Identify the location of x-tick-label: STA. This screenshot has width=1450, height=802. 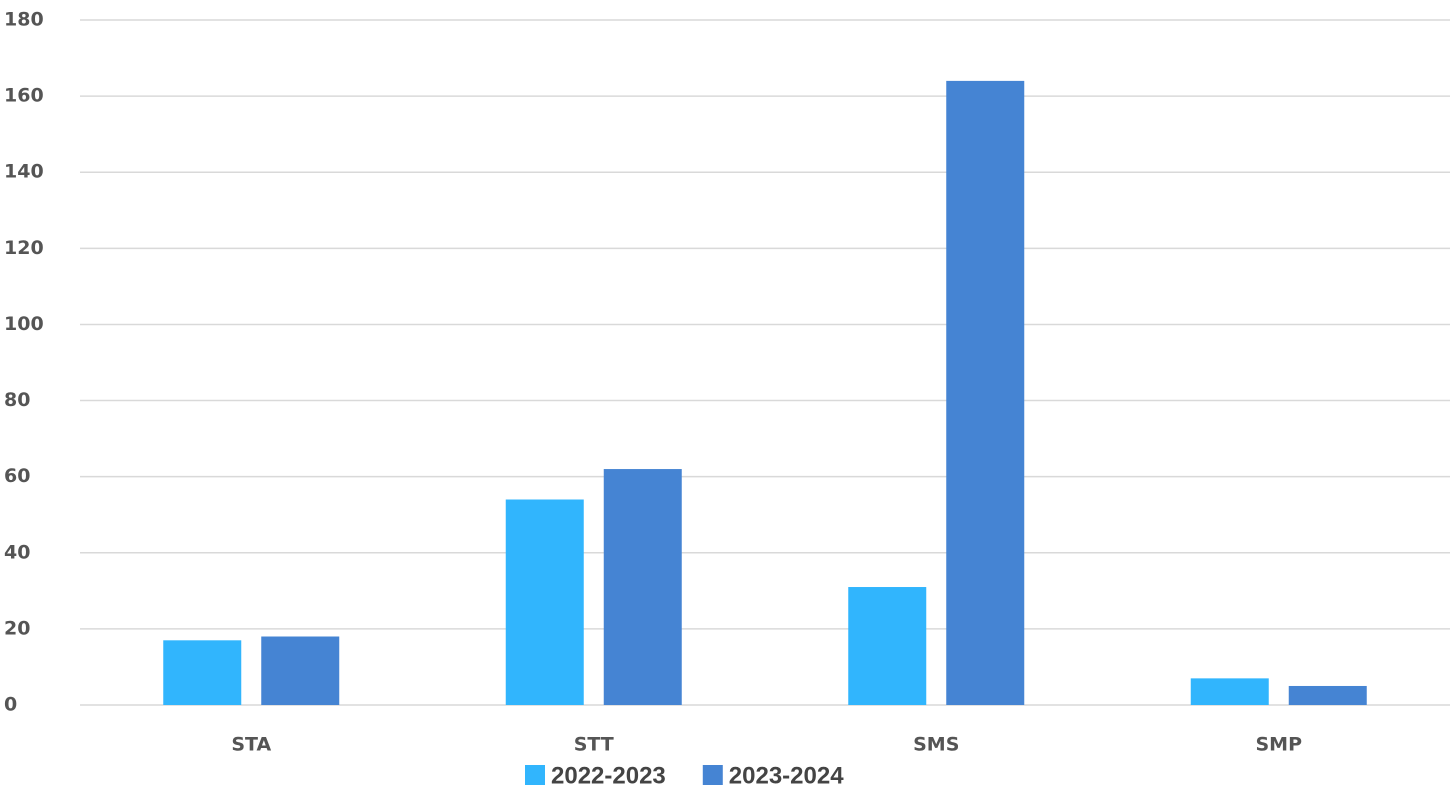
(251, 745).